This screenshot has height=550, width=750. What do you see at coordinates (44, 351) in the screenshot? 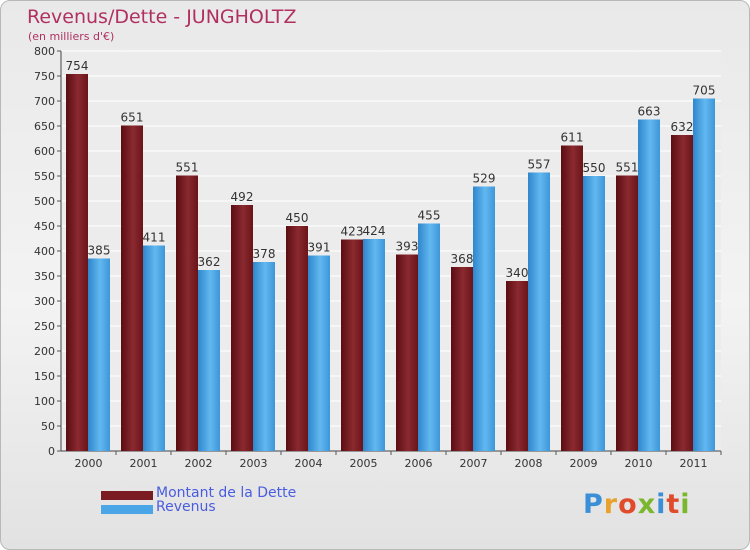
I see `y-tick-label: 200` at bounding box center [44, 351].